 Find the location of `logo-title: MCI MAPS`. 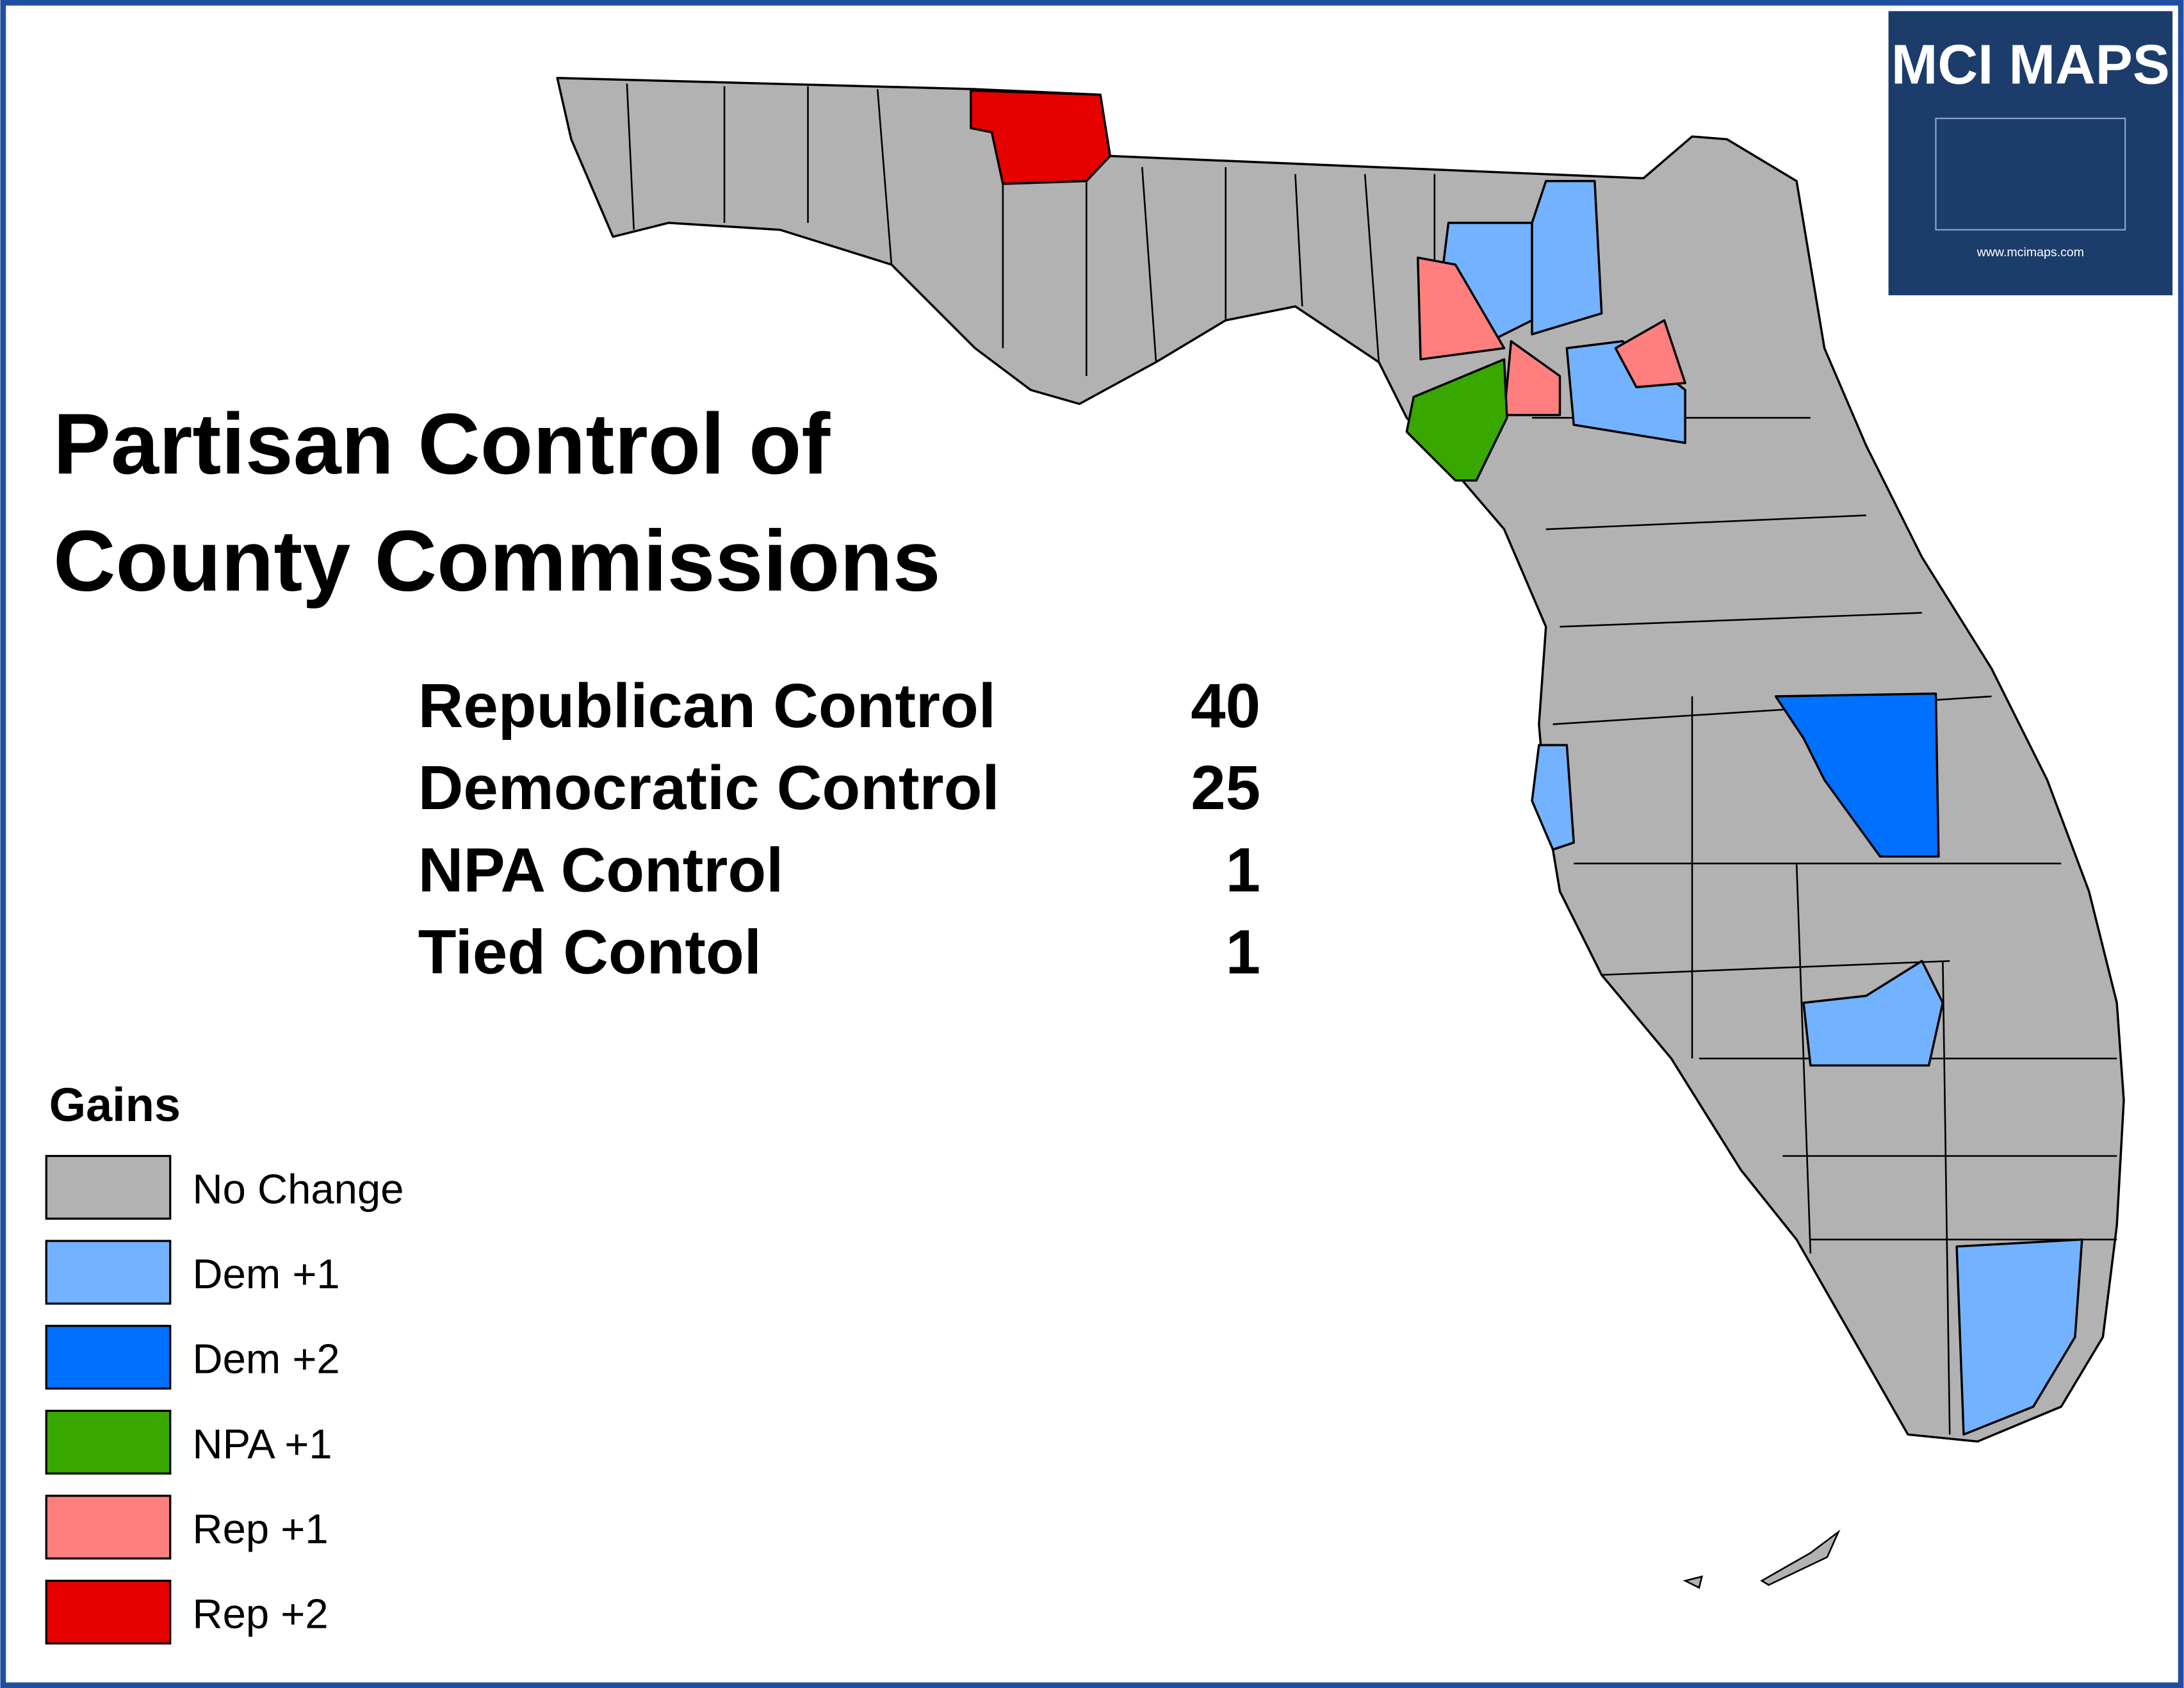

logo-title: MCI MAPS is located at coordinates (2031, 64).